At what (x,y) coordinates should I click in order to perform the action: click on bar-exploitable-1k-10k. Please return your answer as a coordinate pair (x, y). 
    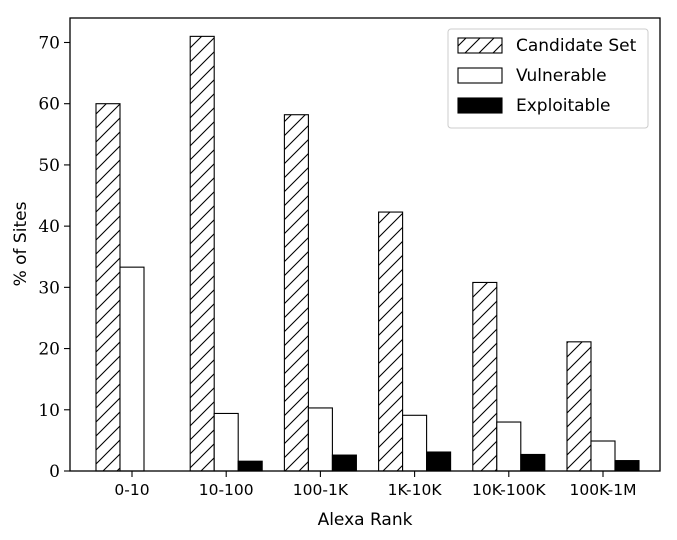
    Looking at the image, I should click on (439, 461).